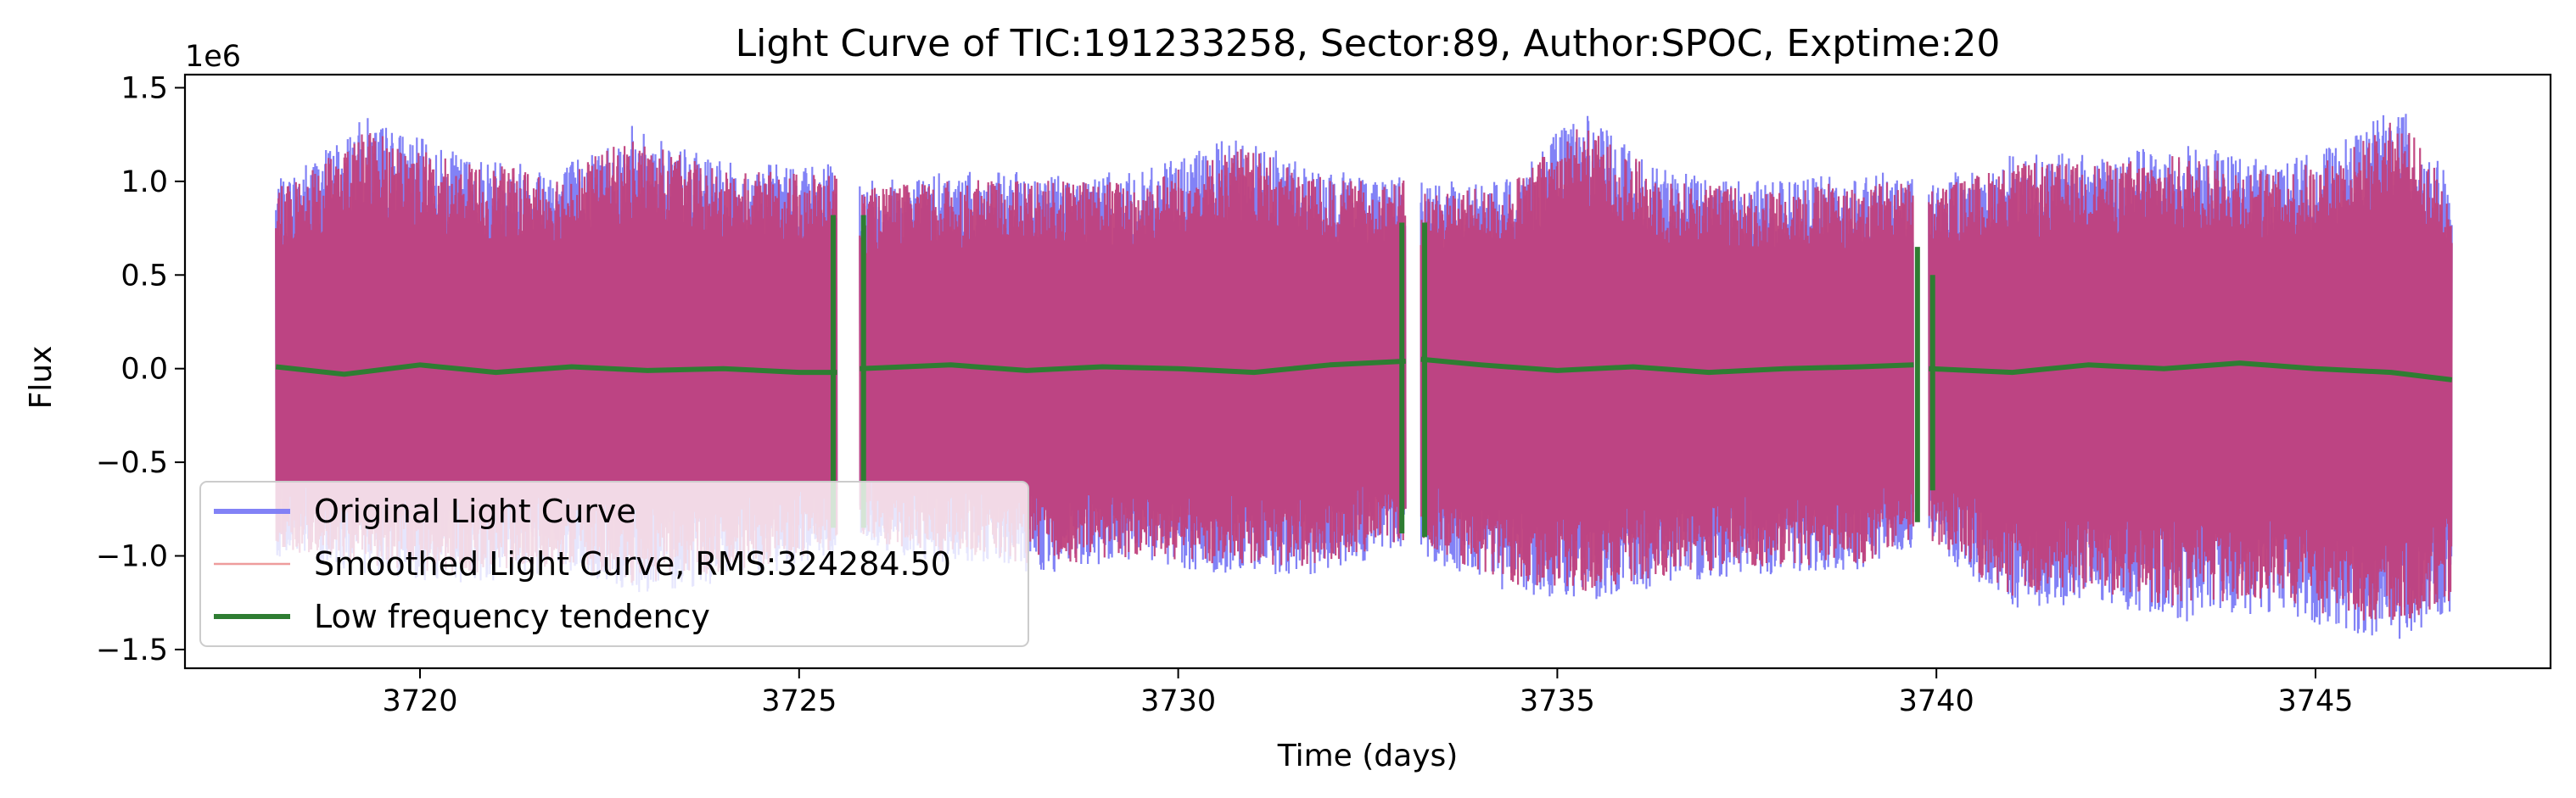 Image resolution: width=2576 pixels, height=798 pixels. Describe the element at coordinates (213, 57) in the screenshot. I see `y-axis-offset-label: 1e6` at that location.